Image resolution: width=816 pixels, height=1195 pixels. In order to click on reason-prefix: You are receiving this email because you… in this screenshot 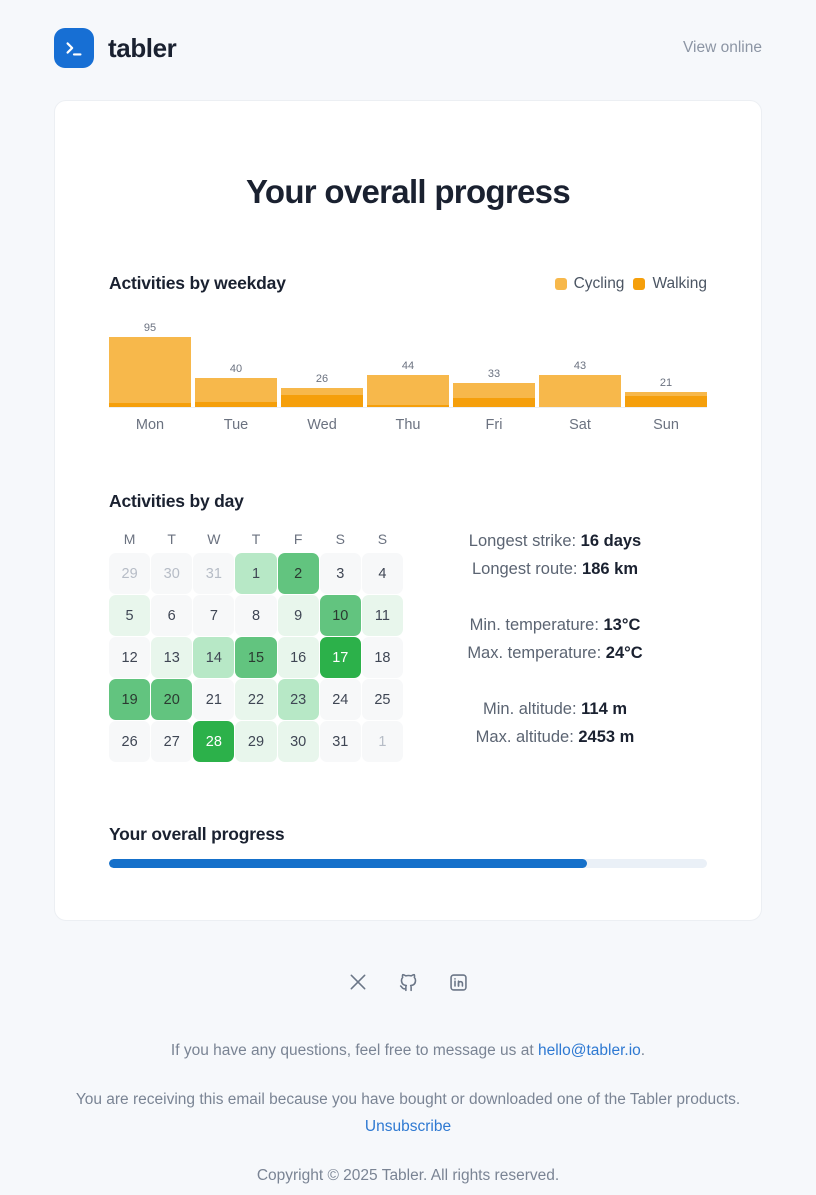, I will do `click(408, 1099)`.